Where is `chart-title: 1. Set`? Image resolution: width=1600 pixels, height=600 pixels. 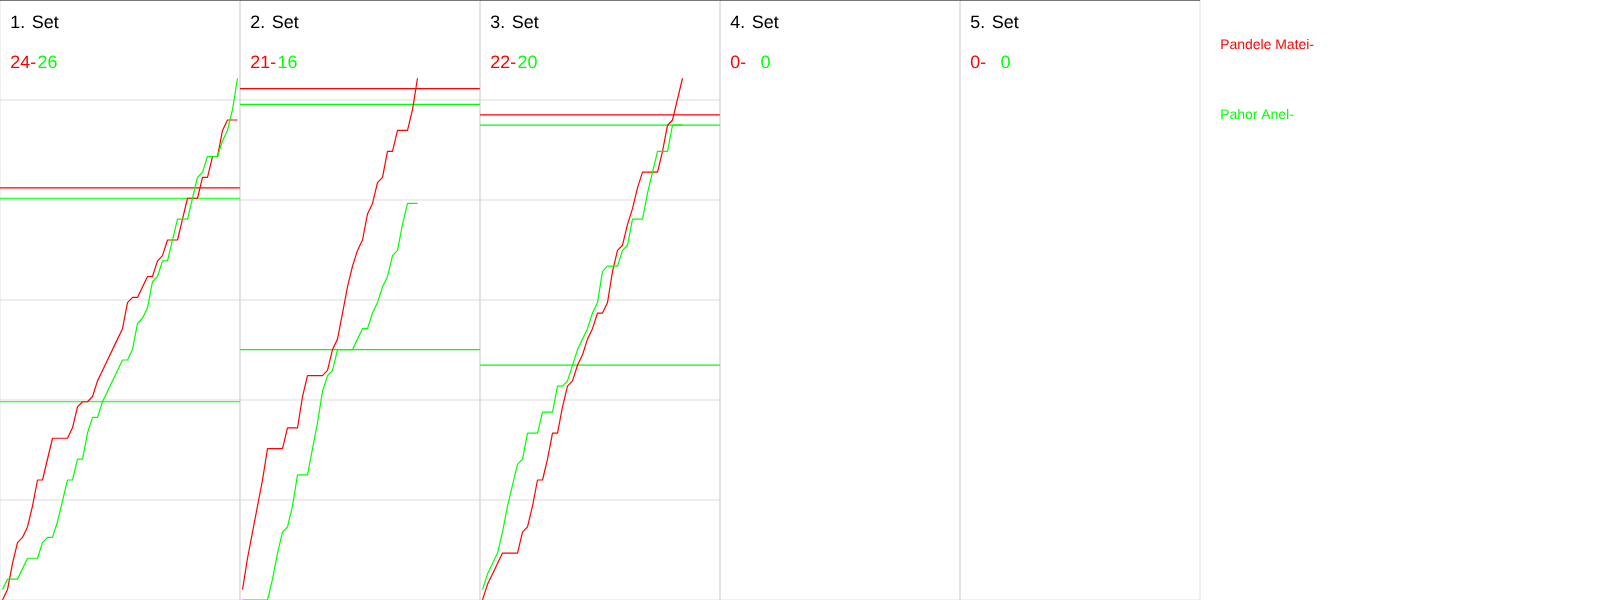 chart-title: 1. Set is located at coordinates (35, 22).